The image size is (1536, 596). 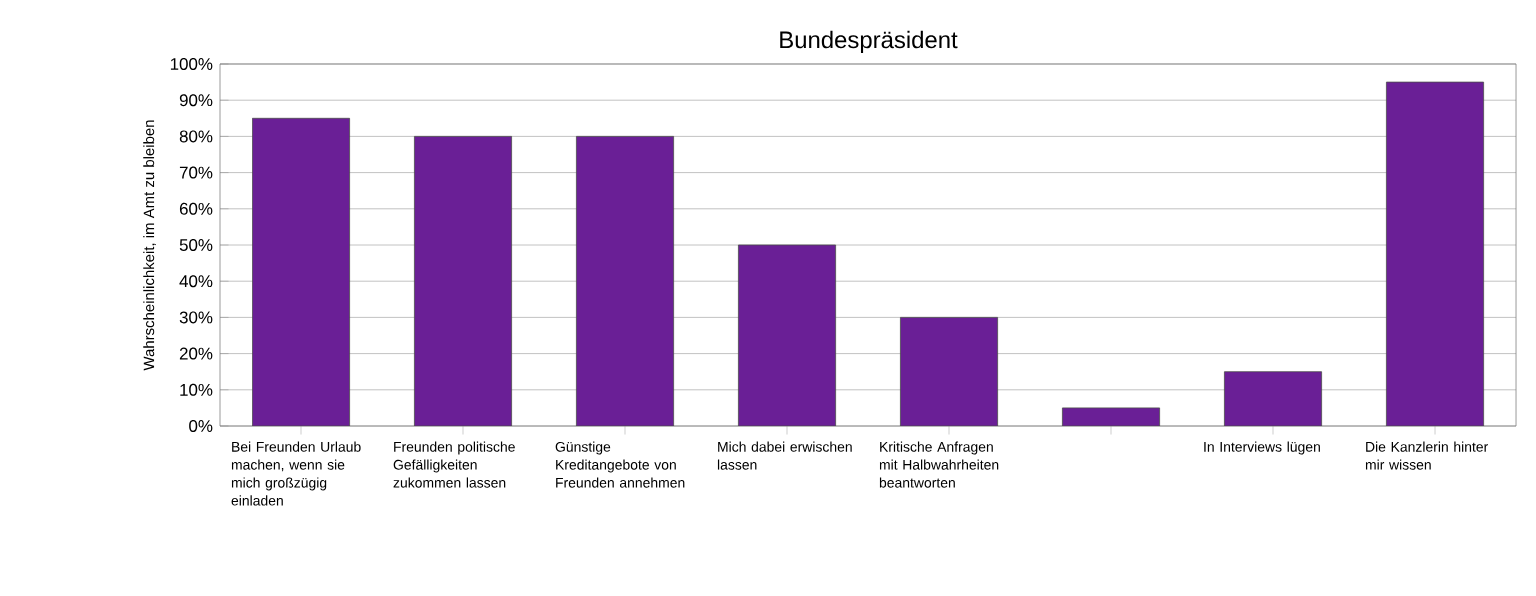 I want to click on y-tick-label: 50%, so click(x=196, y=245).